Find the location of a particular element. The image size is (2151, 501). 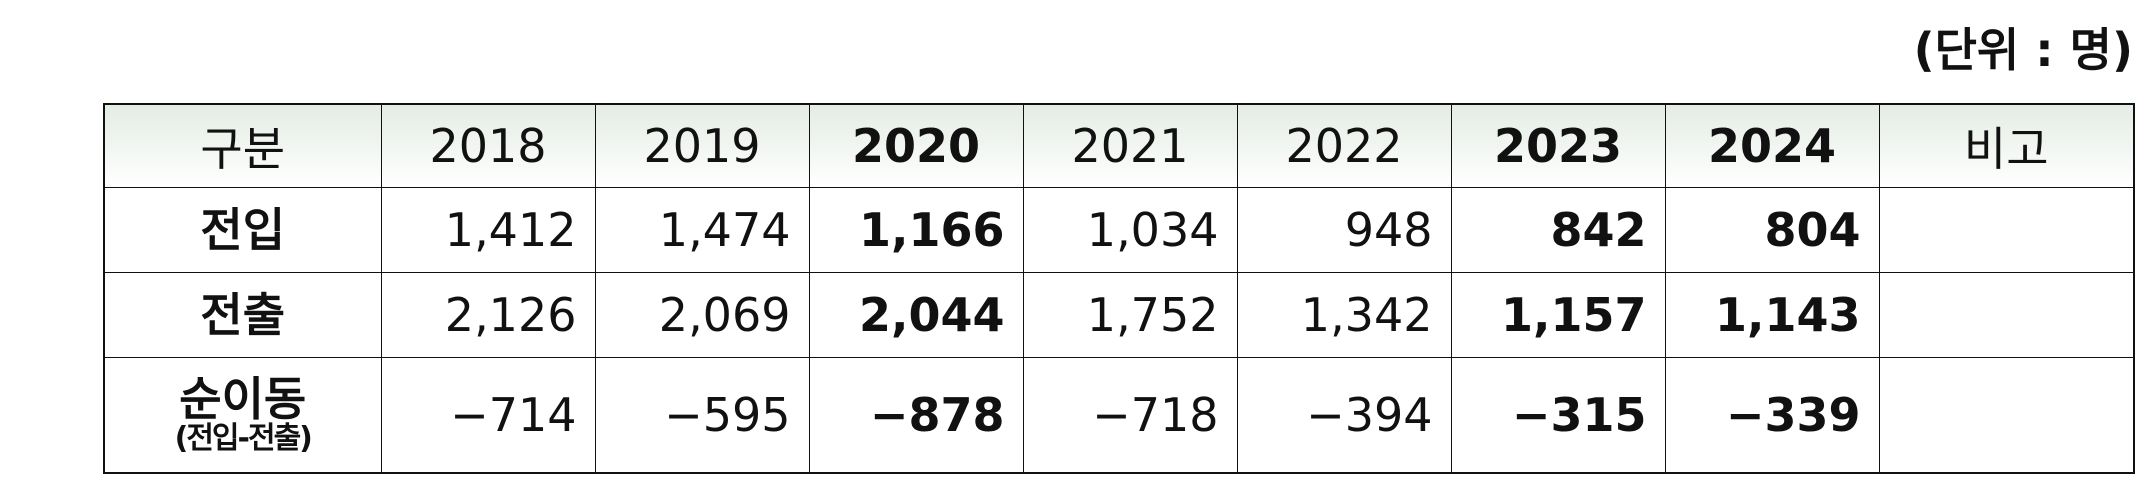

header-cell: 비고 is located at coordinates (2006, 145).